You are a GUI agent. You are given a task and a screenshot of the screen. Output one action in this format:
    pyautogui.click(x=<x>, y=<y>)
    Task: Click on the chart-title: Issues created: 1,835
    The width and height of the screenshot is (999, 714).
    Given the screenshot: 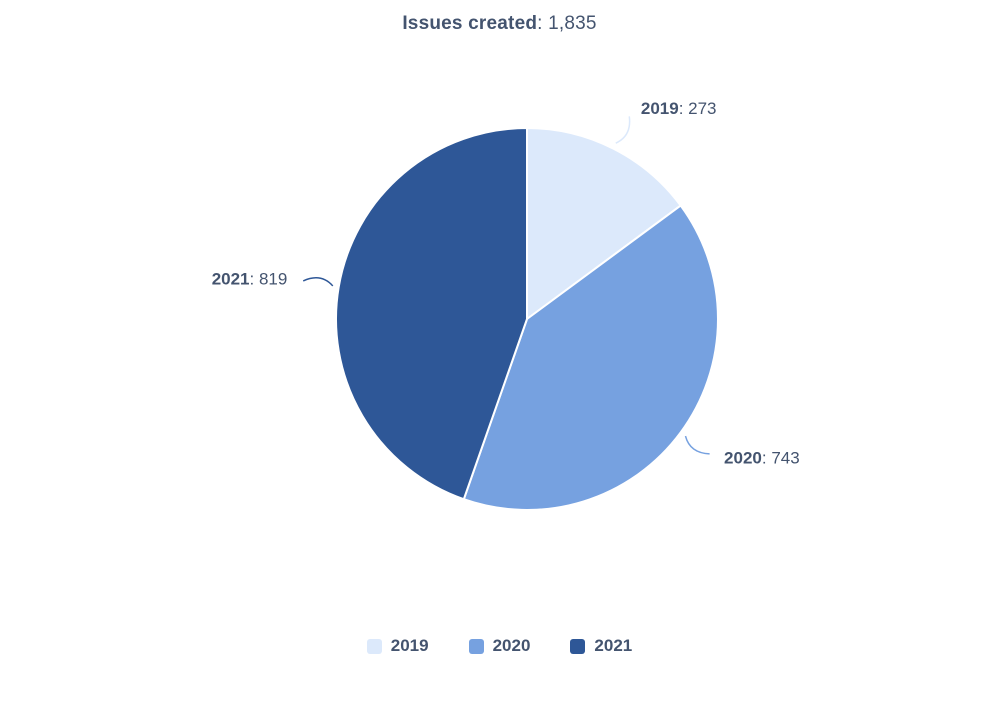 What is the action you would take?
    pyautogui.click(x=499, y=24)
    